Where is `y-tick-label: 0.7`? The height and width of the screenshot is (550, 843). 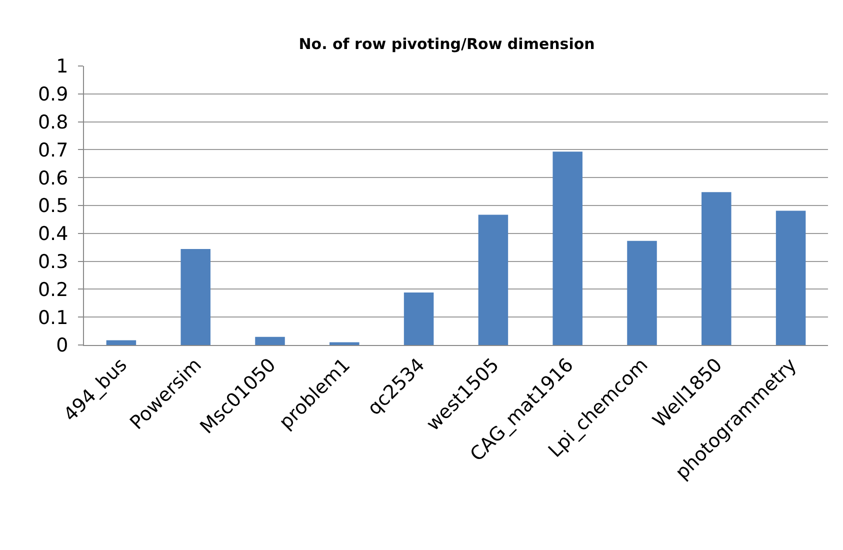 y-tick-label: 0.7 is located at coordinates (53, 150).